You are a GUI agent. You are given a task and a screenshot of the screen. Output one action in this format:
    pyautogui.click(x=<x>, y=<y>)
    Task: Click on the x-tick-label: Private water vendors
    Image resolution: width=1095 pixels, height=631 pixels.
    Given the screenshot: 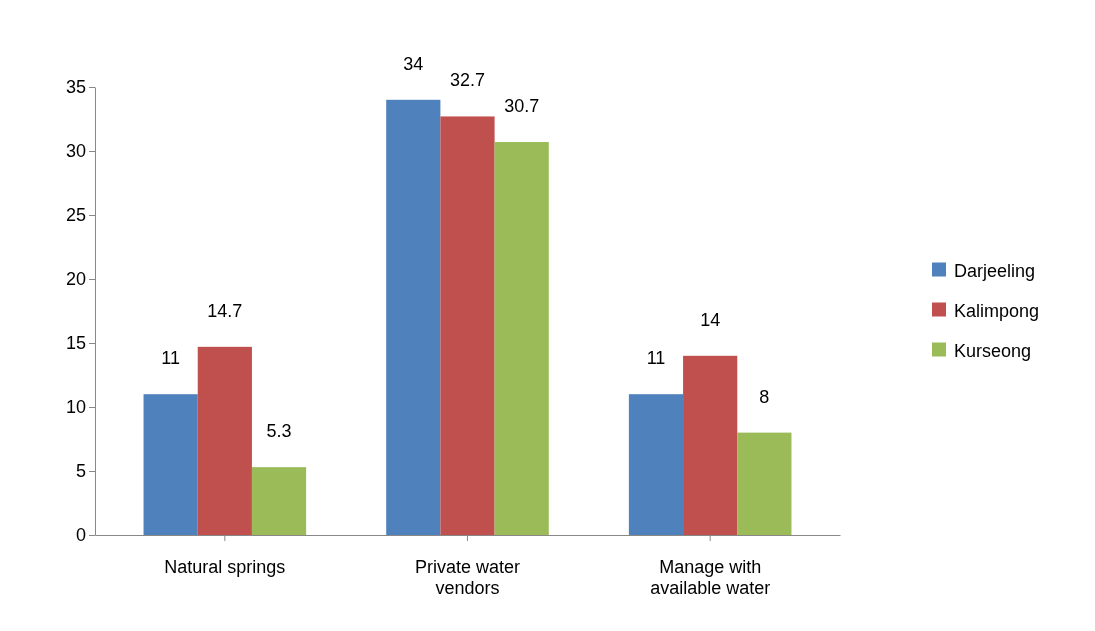 What is the action you would take?
    pyautogui.click(x=467, y=577)
    